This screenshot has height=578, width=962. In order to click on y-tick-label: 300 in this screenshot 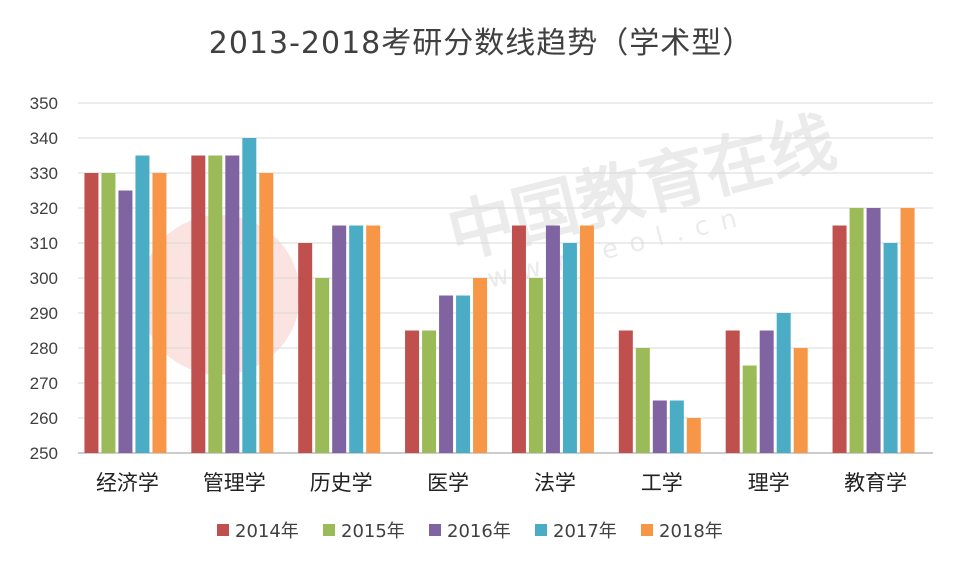, I will do `click(44, 278)`.